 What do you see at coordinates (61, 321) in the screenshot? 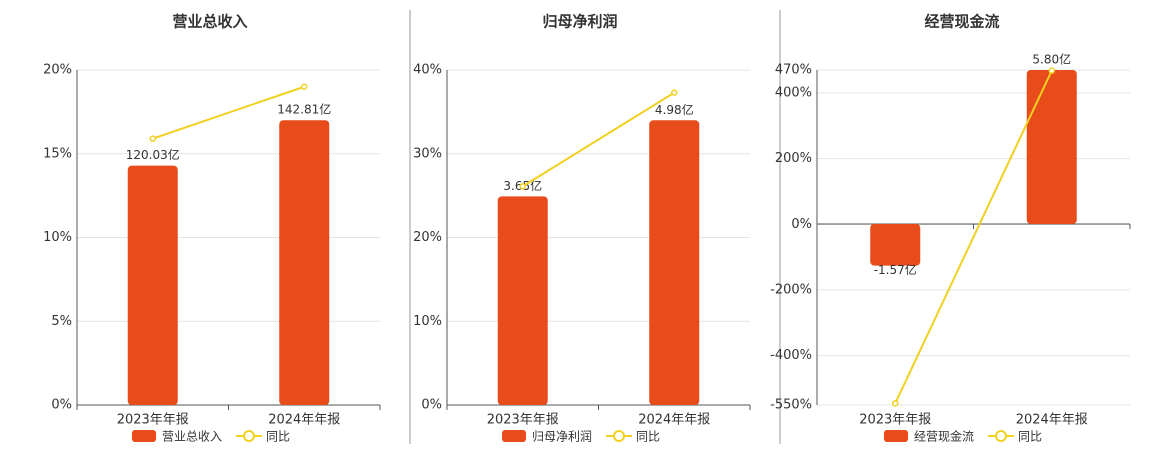
I see `y-tick-label: 5%` at bounding box center [61, 321].